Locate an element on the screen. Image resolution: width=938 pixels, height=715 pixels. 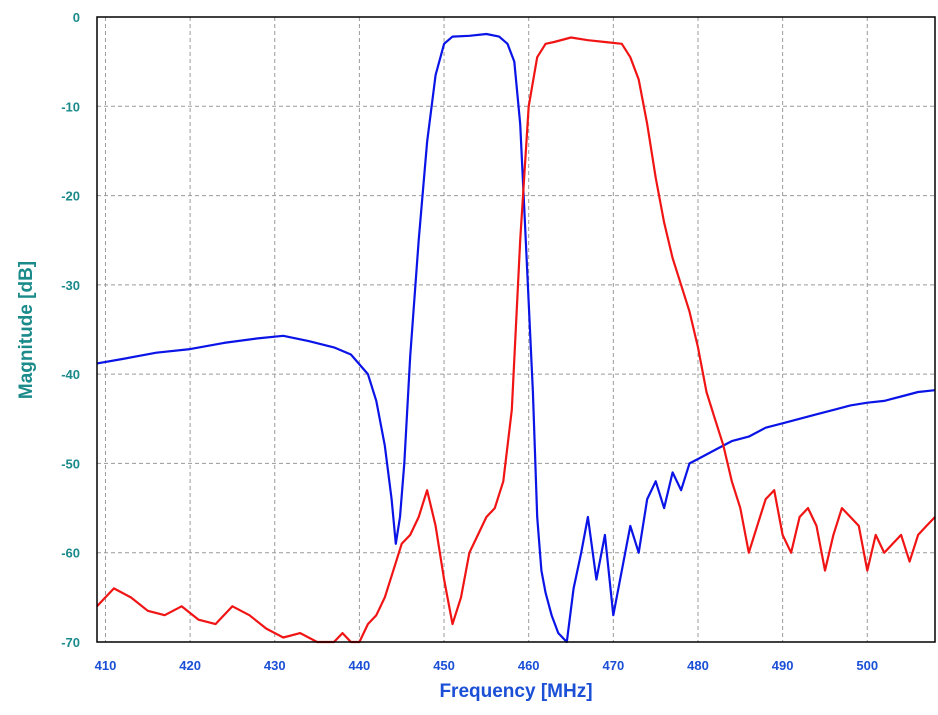
y-tick-label: -50 is located at coordinates (70, 463).